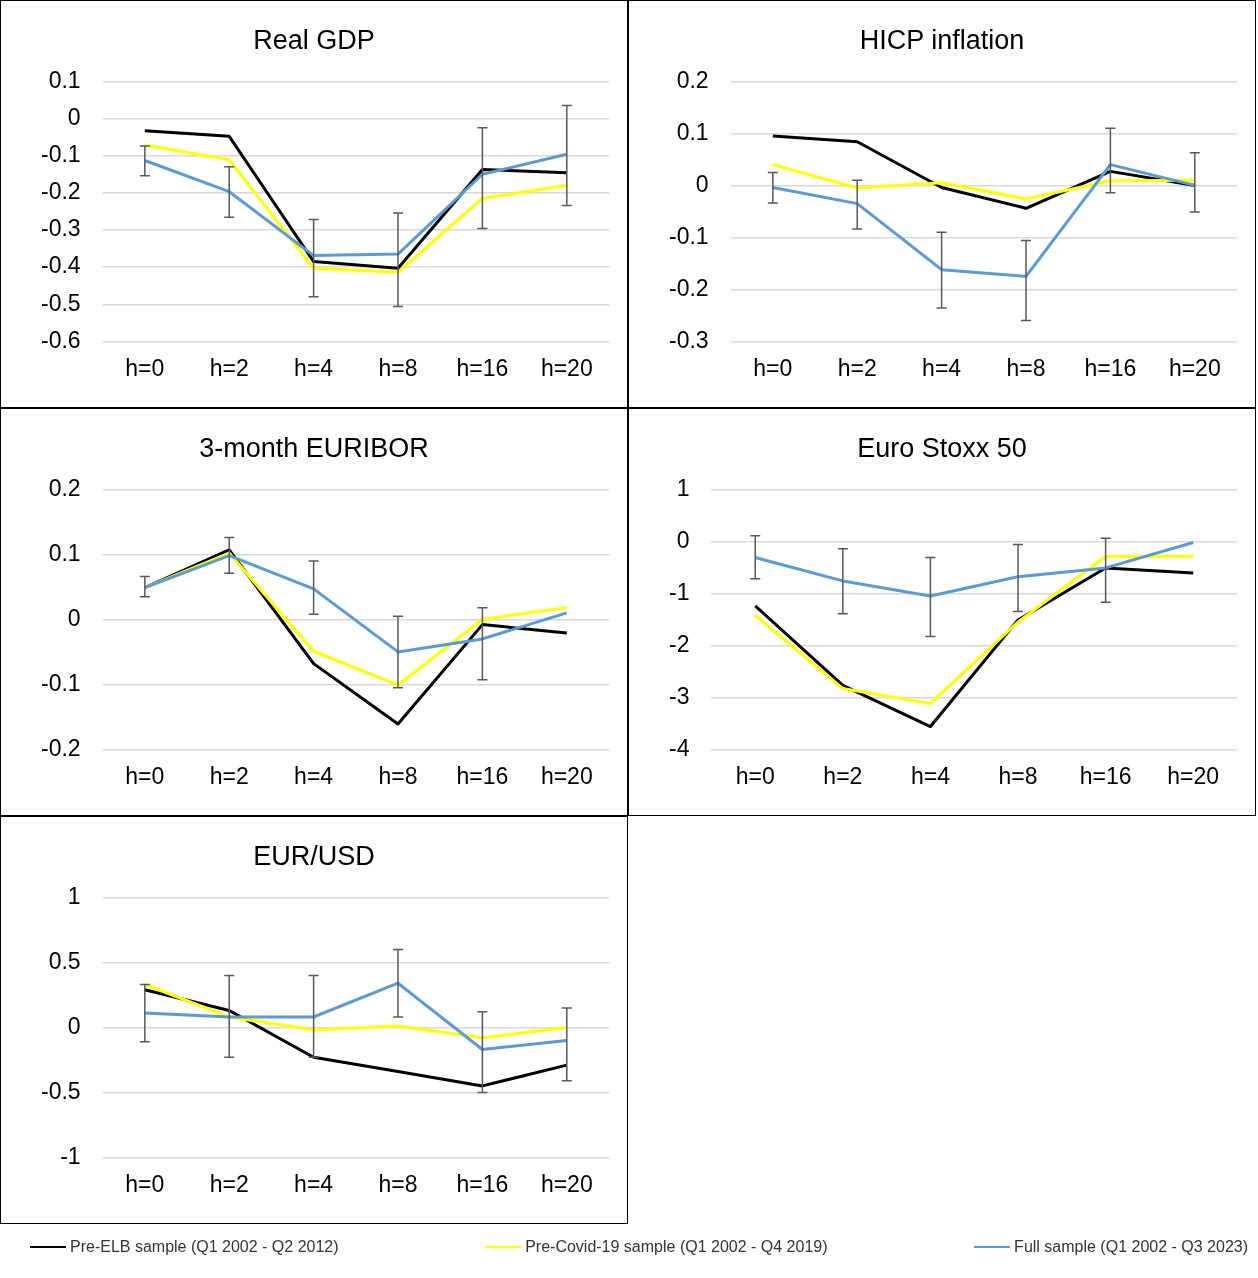  Describe the element at coordinates (60, 339) in the screenshot. I see `y-tick-label: -0.6` at that location.